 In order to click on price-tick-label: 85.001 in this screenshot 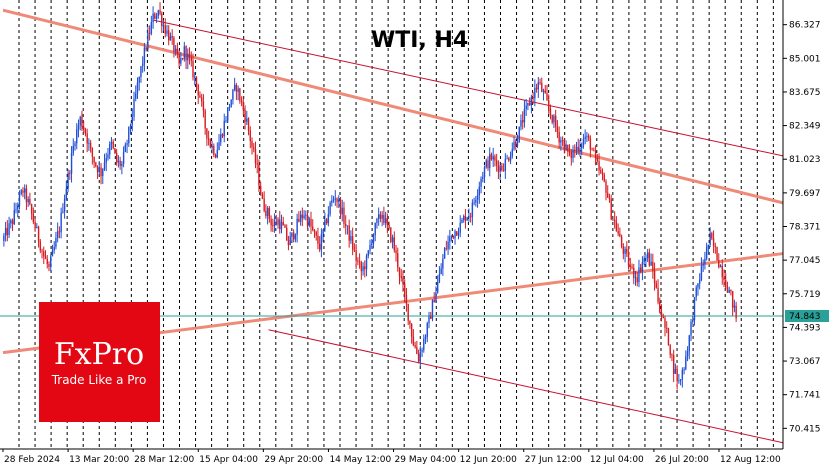, I will do `click(805, 59)`.